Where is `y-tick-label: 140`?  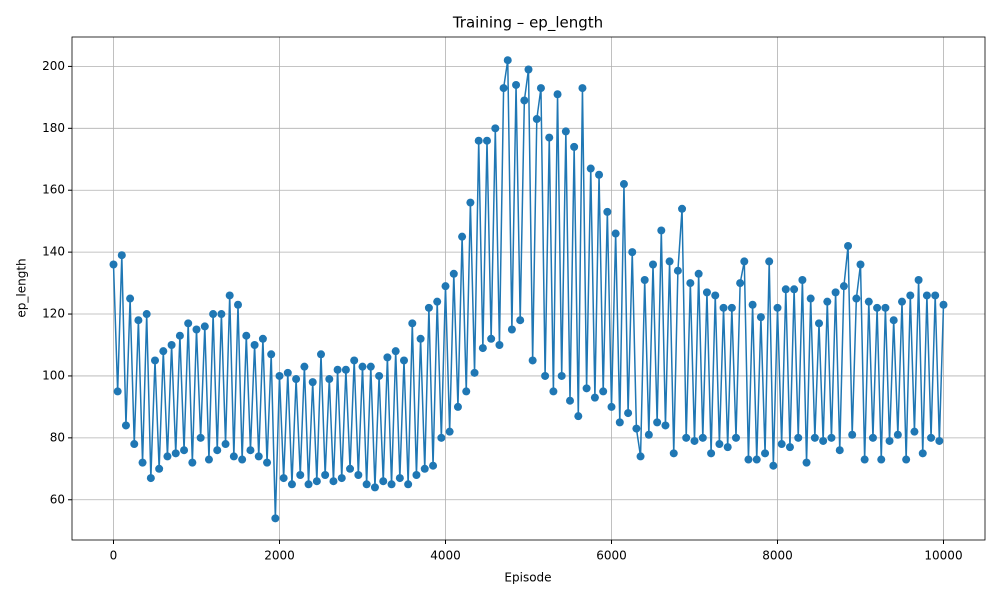 y-tick-label: 140 is located at coordinates (53, 252).